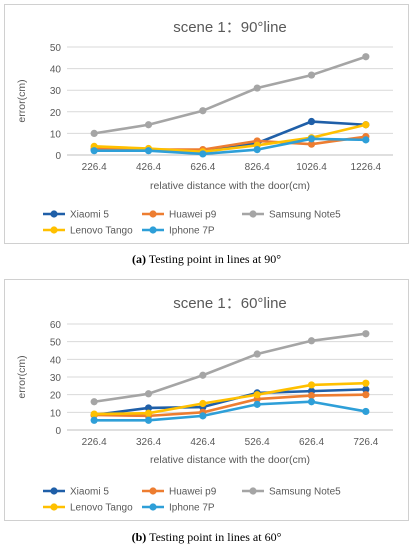  What do you see at coordinates (366, 167) in the screenshot?
I see `x-tick-label: 1226.4` at bounding box center [366, 167].